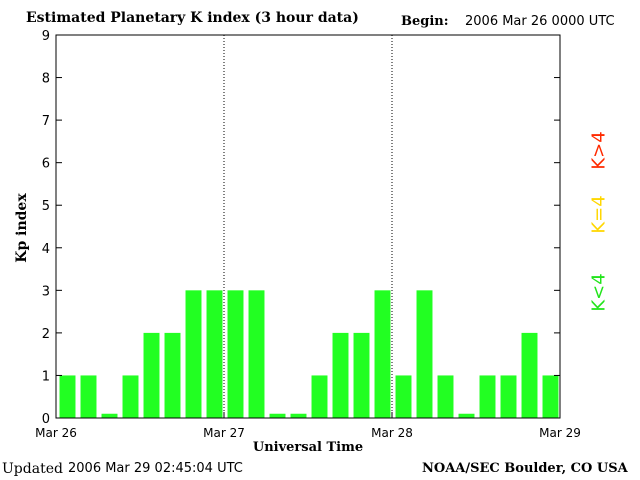 Image resolution: width=640 pixels, height=480 pixels. Describe the element at coordinates (425, 21) in the screenshot. I see `begin-label: Begin:` at that location.